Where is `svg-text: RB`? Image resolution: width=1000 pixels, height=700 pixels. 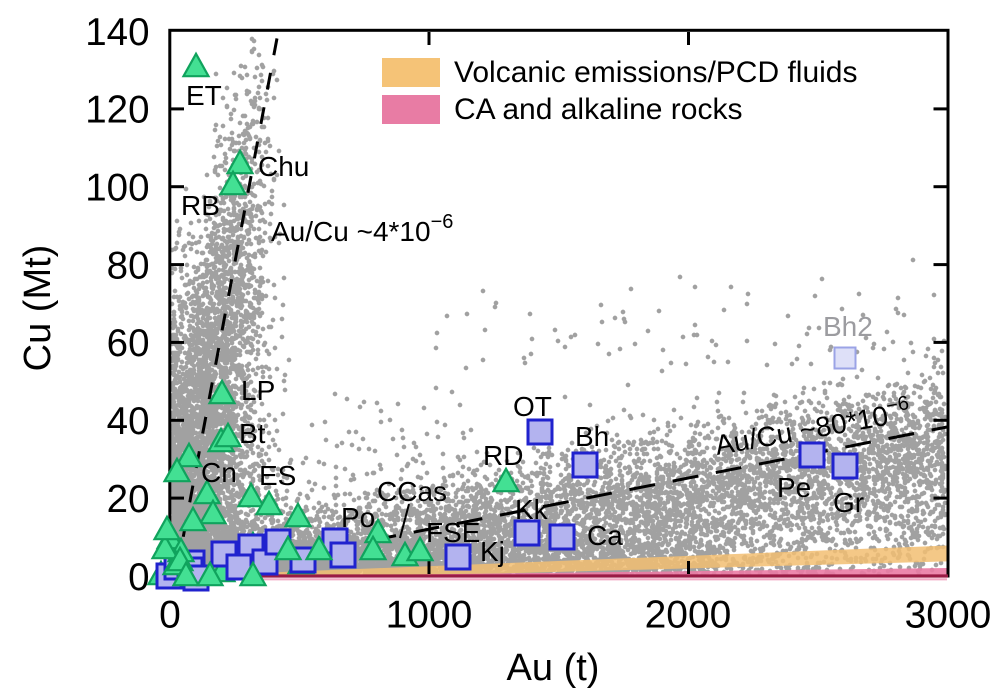
svg-text: RB is located at coordinates (200, 205).